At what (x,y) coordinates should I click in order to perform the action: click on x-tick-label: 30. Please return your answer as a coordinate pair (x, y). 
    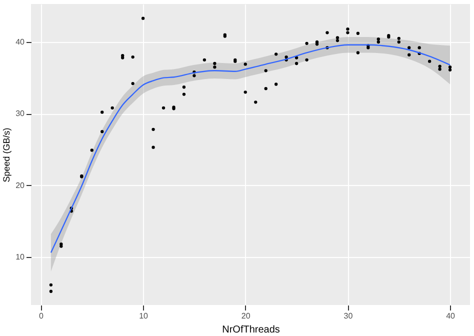
    Looking at the image, I should click on (349, 316).